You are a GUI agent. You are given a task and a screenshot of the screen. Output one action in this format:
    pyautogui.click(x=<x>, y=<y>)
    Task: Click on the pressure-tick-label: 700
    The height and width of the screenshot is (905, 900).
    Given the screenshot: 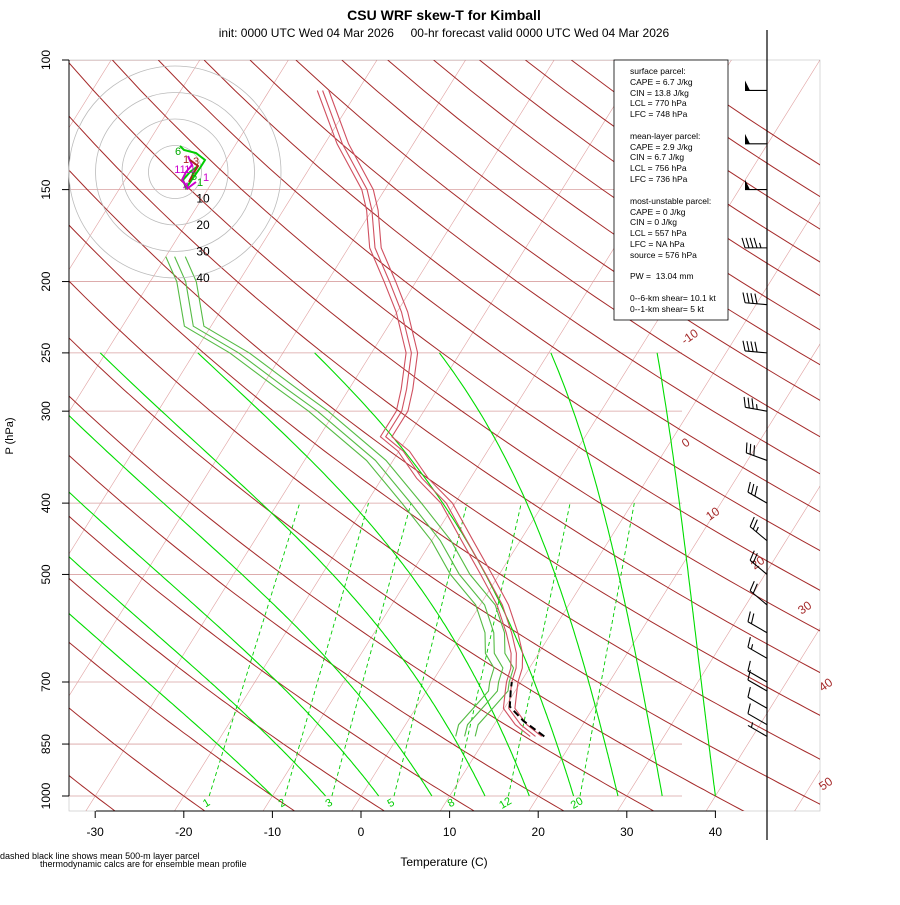 What is the action you would take?
    pyautogui.click(x=46, y=682)
    